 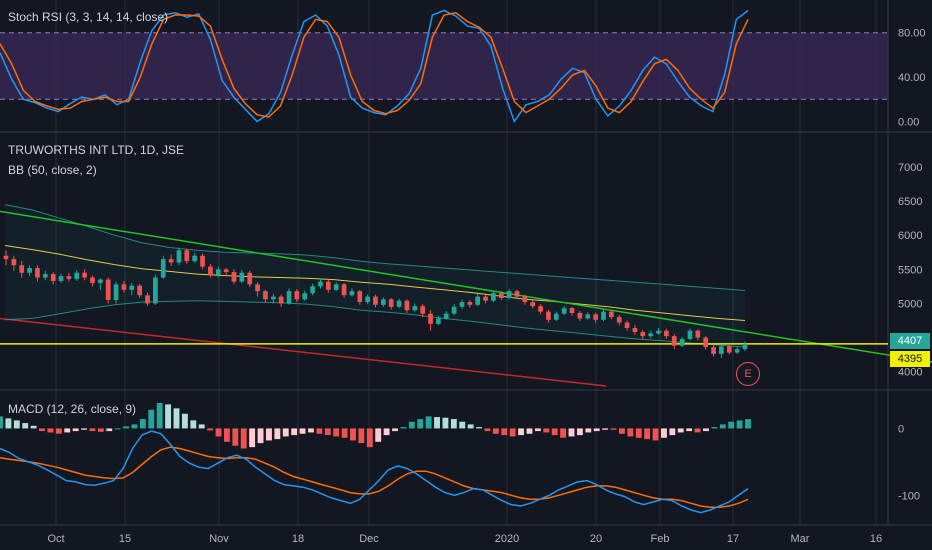 What do you see at coordinates (800, 539) in the screenshot?
I see `time-tick: Mar` at bounding box center [800, 539].